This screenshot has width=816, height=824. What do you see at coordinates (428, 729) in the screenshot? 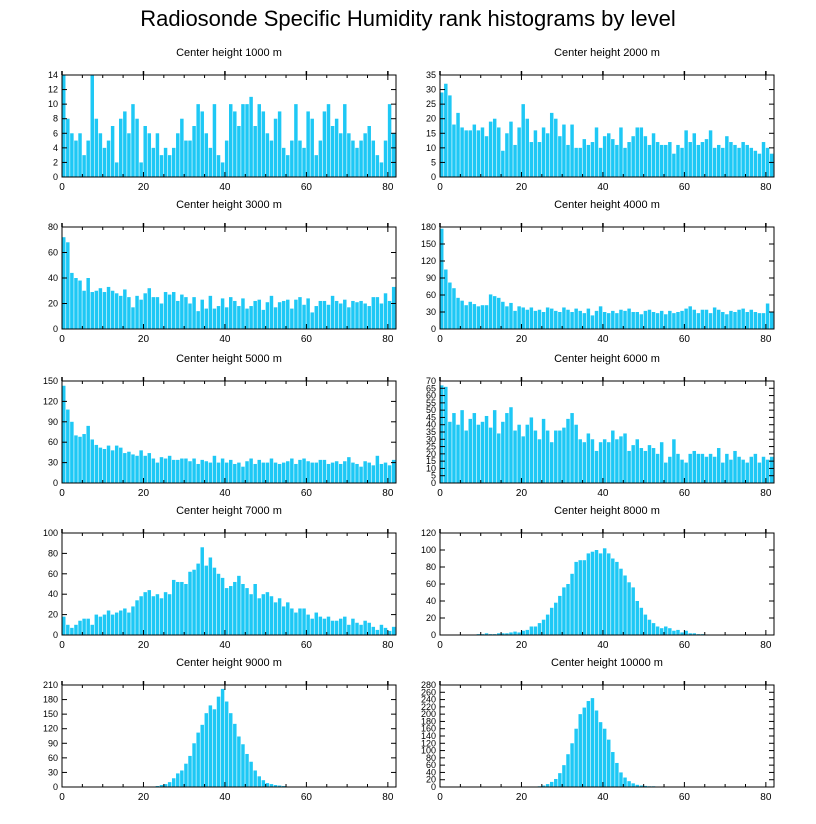
I see `y-tick-label: 160` at bounding box center [428, 729].